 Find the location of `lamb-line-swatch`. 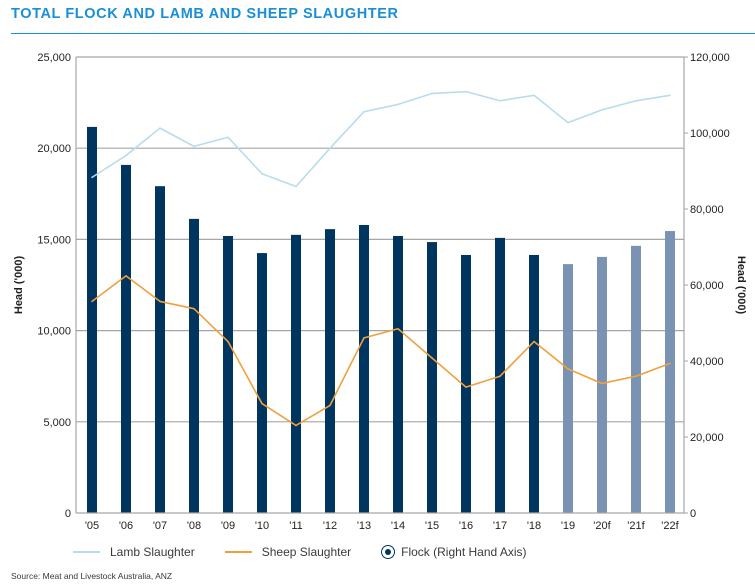

lamb-line-swatch is located at coordinates (86, 552).